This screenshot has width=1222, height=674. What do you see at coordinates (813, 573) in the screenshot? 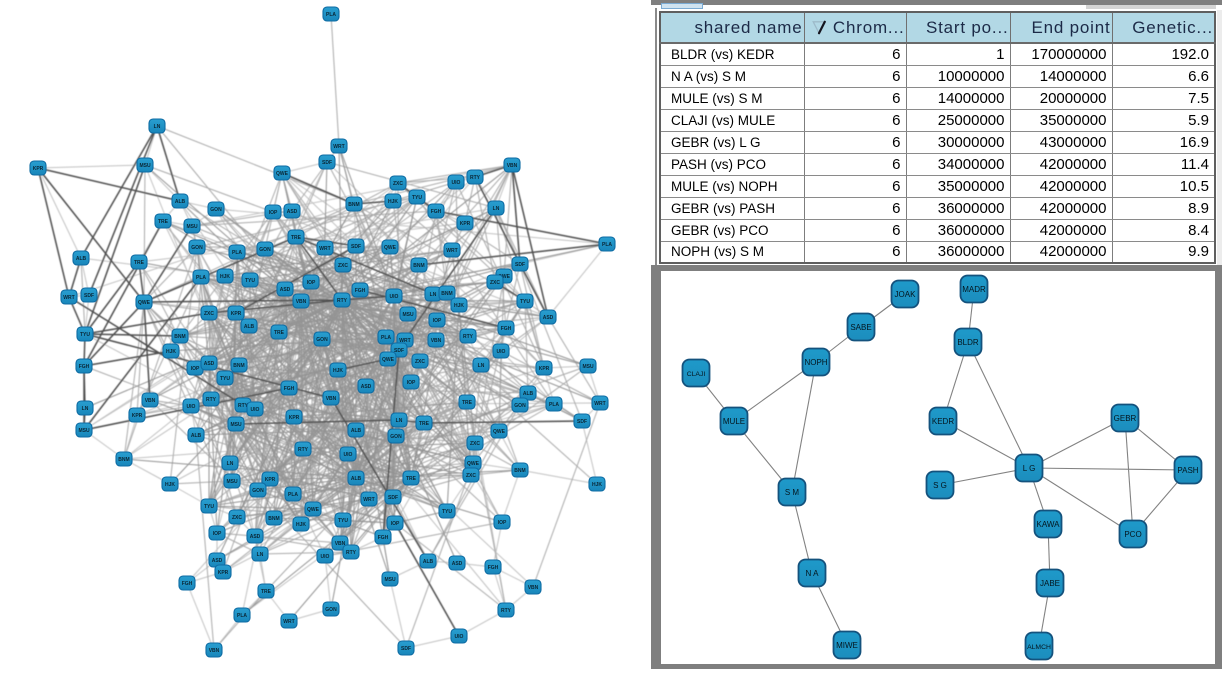
I see `svg-text: N A` at bounding box center [813, 573].